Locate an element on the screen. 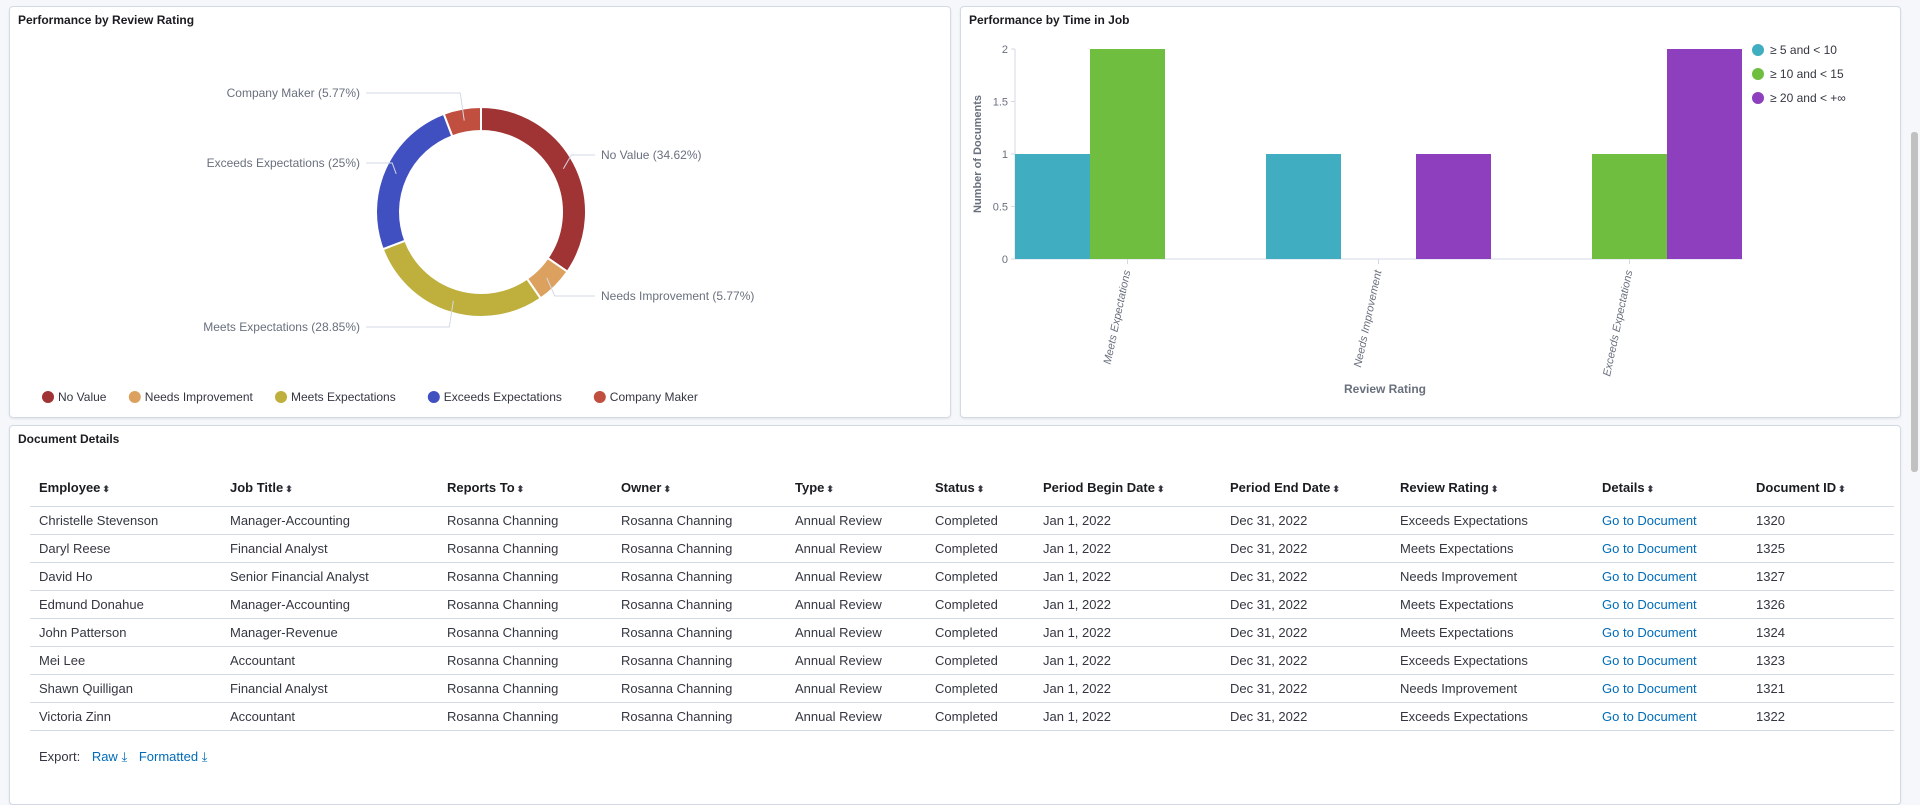  export-formatted-link: Formatted ⤓ is located at coordinates (173, 756).